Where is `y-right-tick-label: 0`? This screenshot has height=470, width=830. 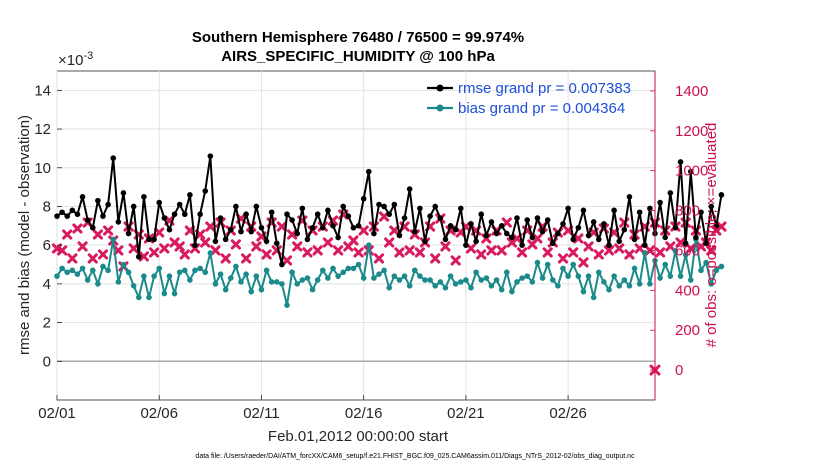
y-right-tick-label: 0 is located at coordinates (679, 370).